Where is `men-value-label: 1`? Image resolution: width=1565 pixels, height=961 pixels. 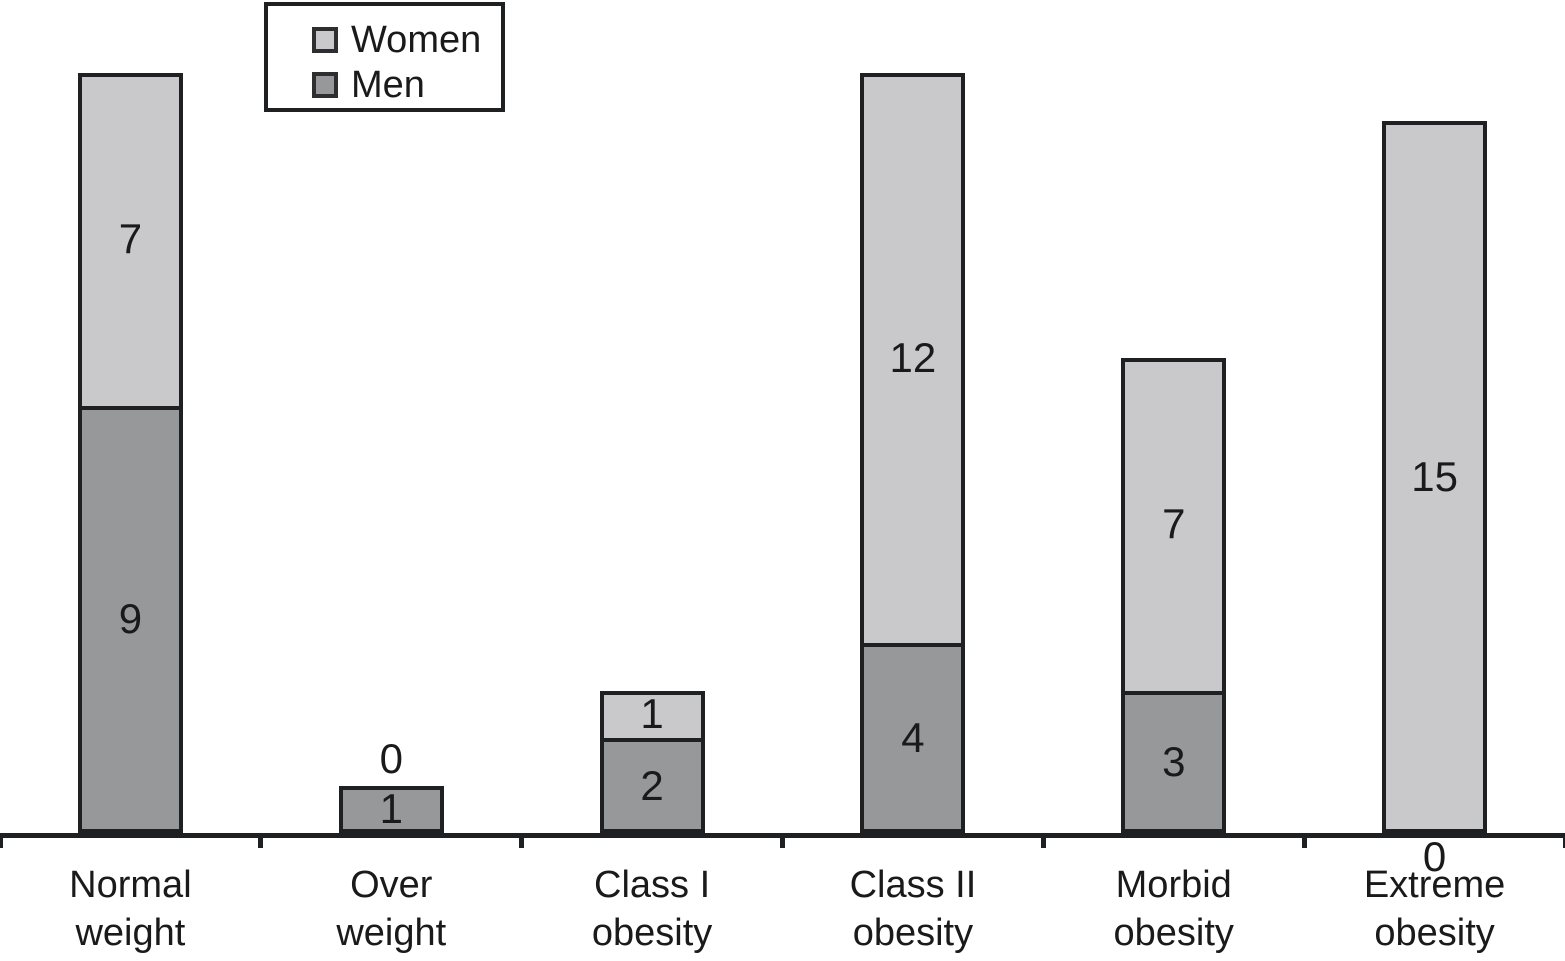
men-value-label: 1 is located at coordinates (391, 809).